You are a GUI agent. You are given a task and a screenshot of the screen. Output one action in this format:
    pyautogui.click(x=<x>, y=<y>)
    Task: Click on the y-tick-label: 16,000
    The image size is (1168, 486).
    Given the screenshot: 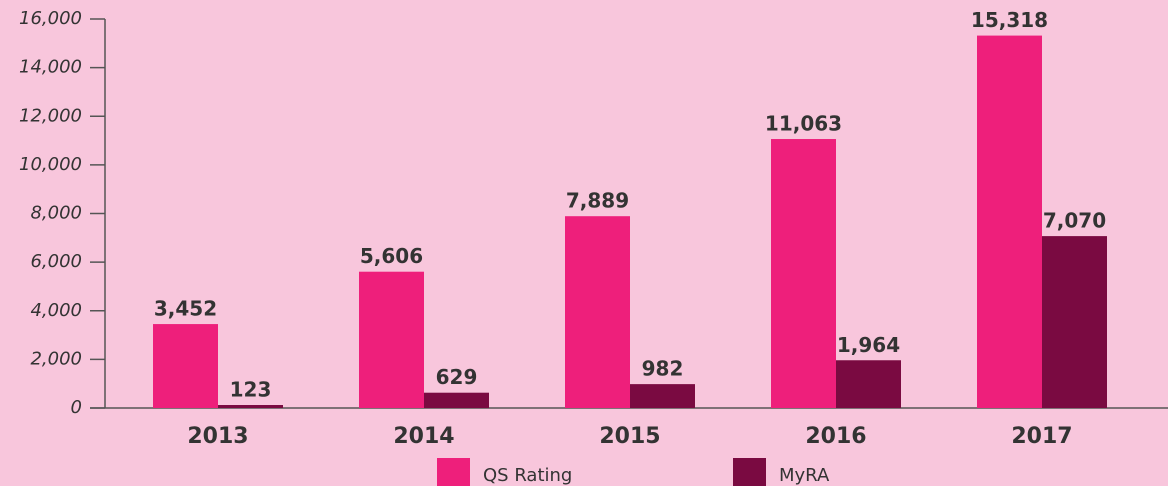 What is the action you would take?
    pyautogui.click(x=50, y=18)
    